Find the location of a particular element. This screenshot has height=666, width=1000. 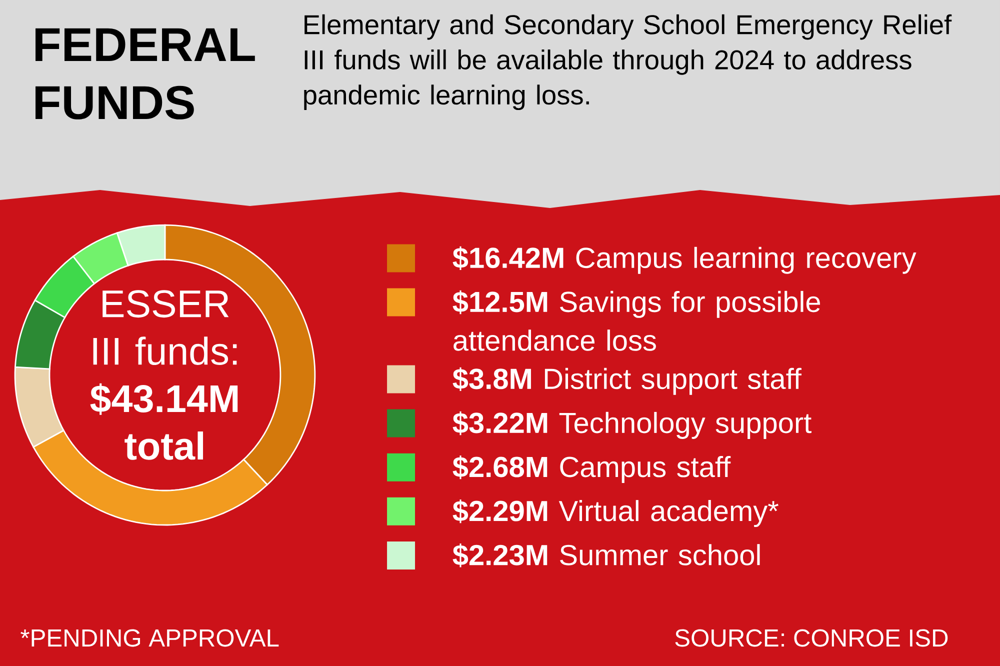

text: ESSER III funds: $43.14M total is located at coordinates (164, 375).